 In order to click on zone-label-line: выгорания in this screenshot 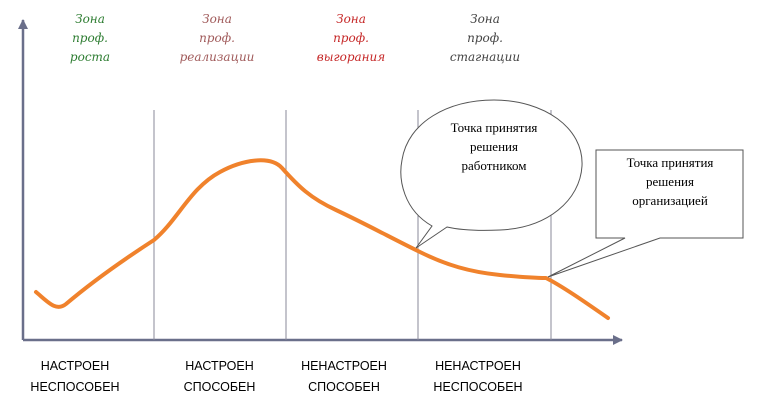, I will do `click(351, 57)`.